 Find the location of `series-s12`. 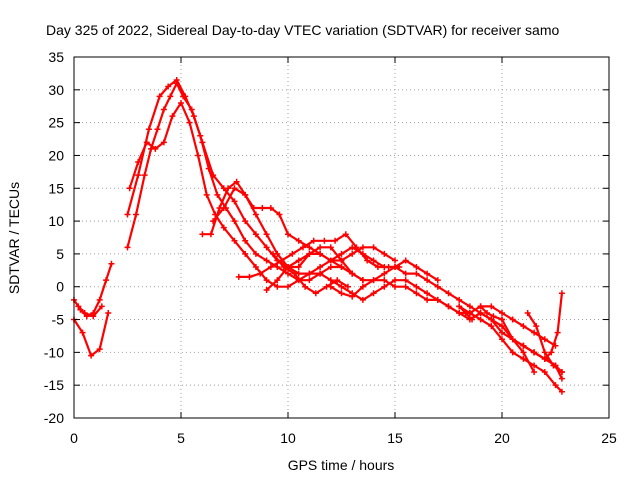

series-s12 is located at coordinates (384, 278).